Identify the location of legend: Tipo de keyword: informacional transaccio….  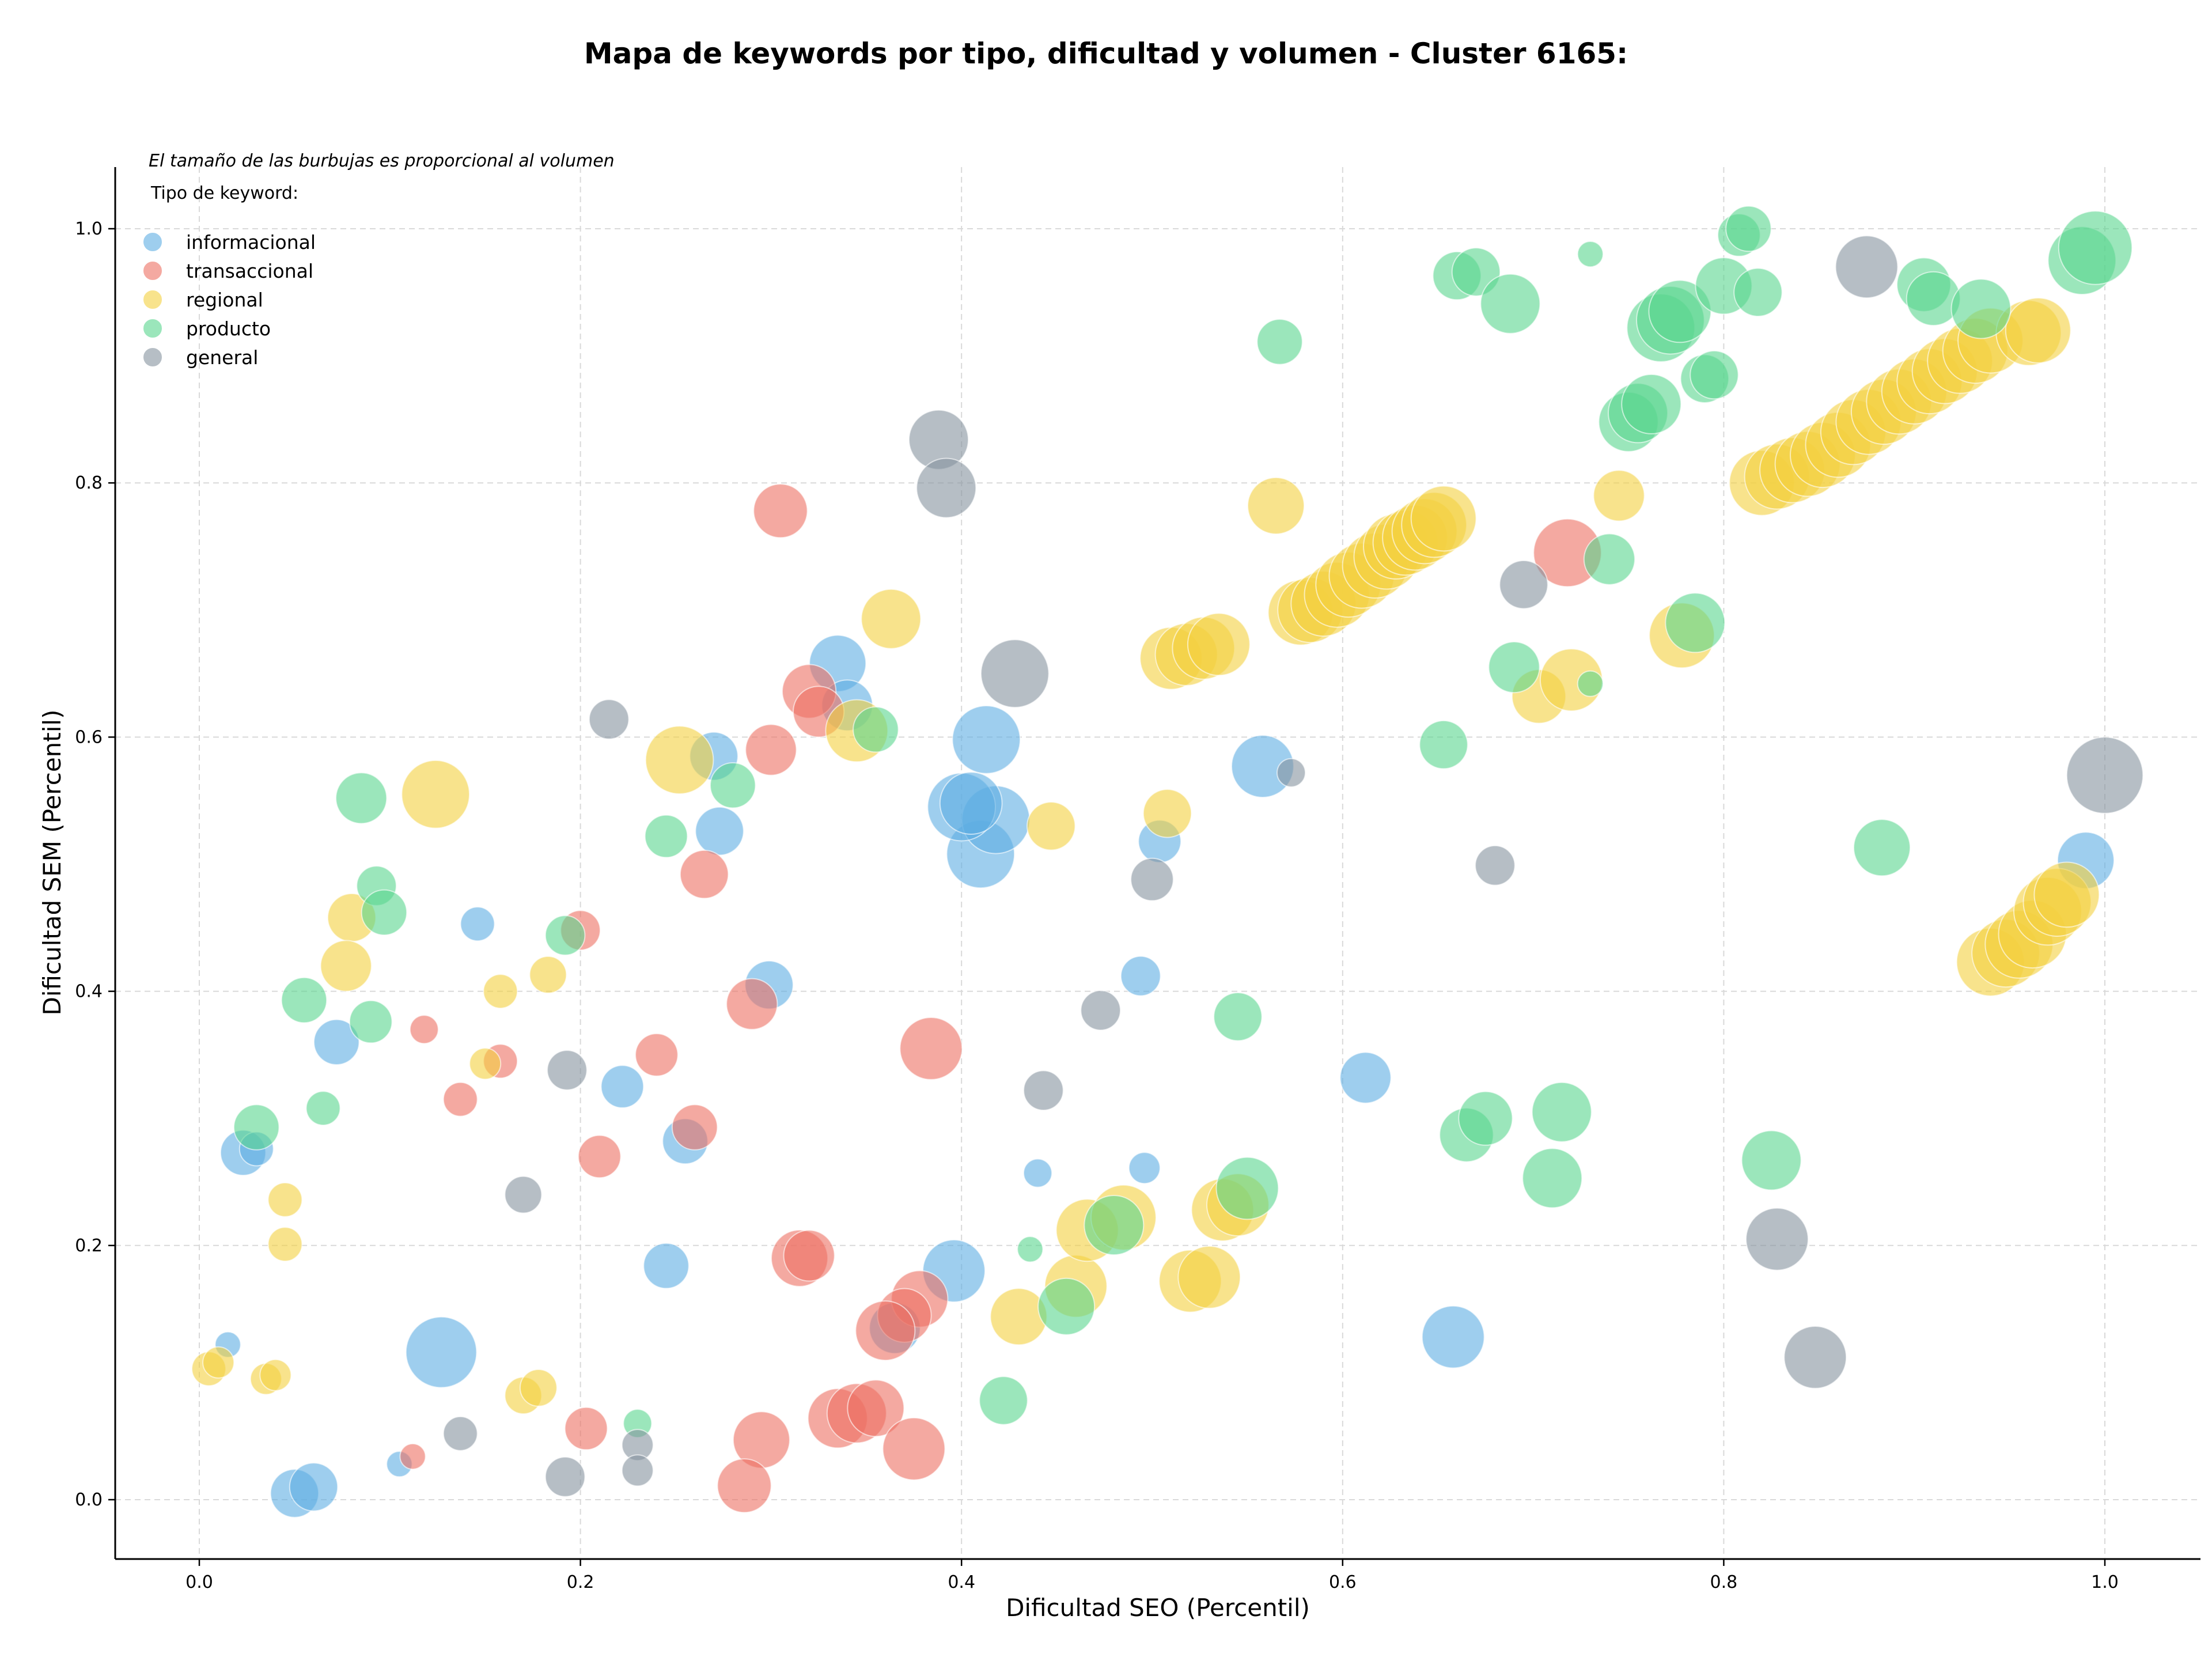
(229, 276).